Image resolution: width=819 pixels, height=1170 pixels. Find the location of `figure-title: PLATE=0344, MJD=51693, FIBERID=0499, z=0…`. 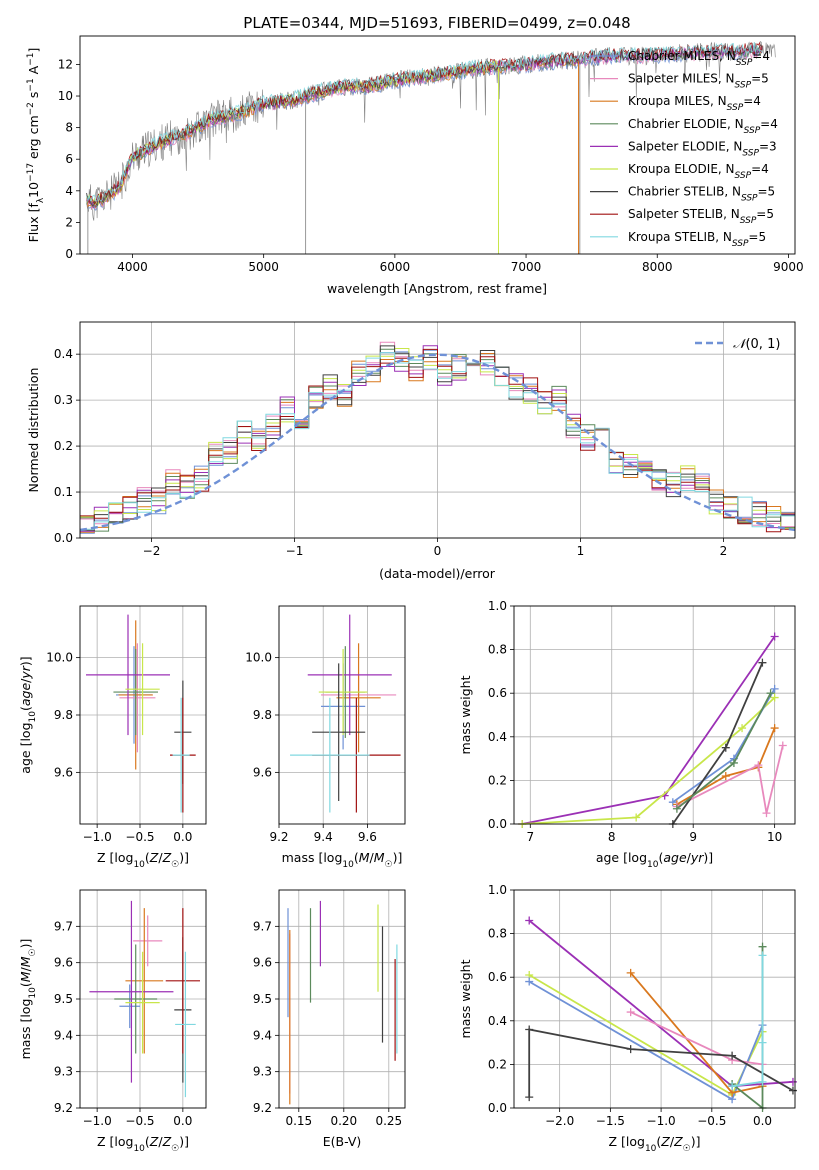

figure-title: PLATE=0344, MJD=51693, FIBERID=0499, z=0… is located at coordinates (436, 23).